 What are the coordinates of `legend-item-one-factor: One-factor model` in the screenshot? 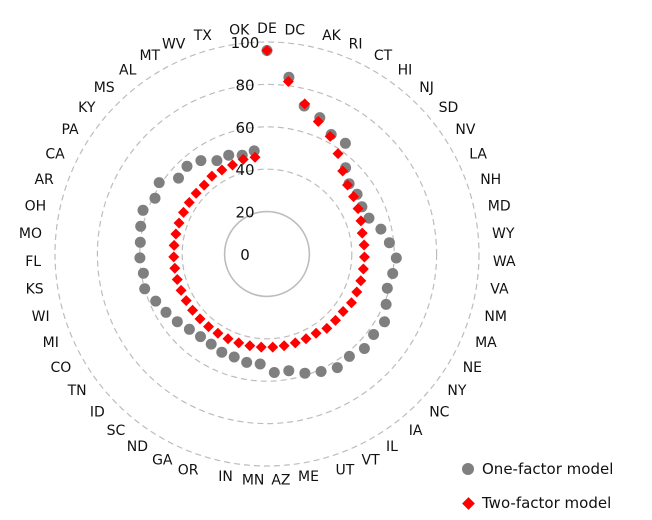 It's located at (557, 469).